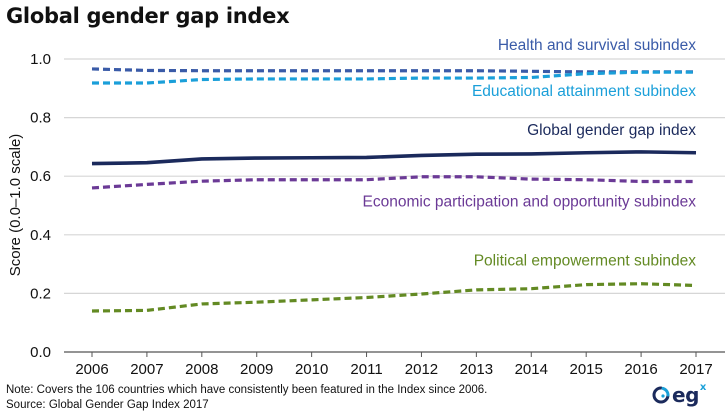 This screenshot has width=725, height=417. I want to click on series-line-economic-participation-and-opportunity-subindex, so click(393, 182).